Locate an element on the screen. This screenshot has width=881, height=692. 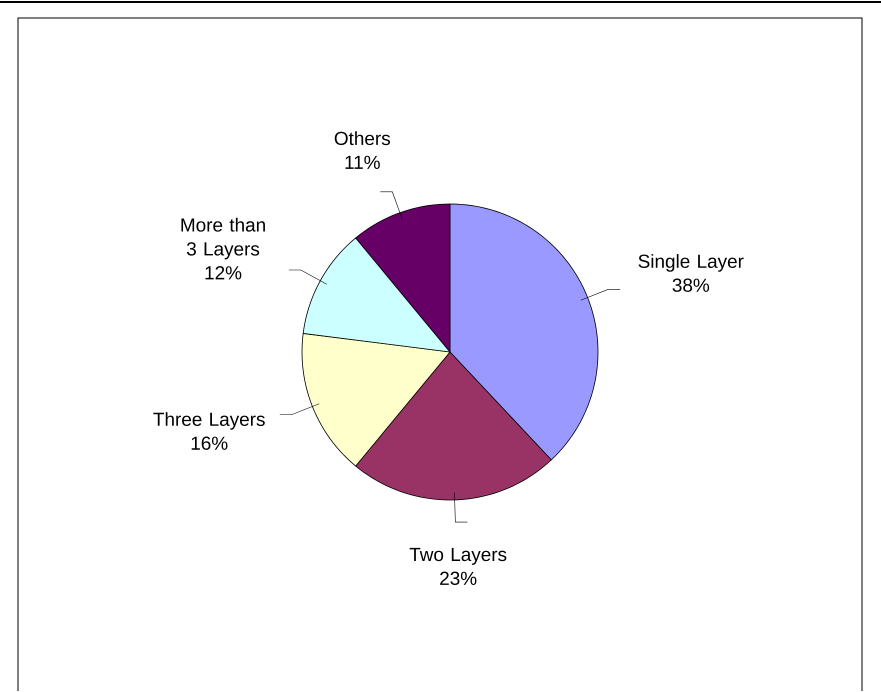
data-label: 38% is located at coordinates (691, 285).